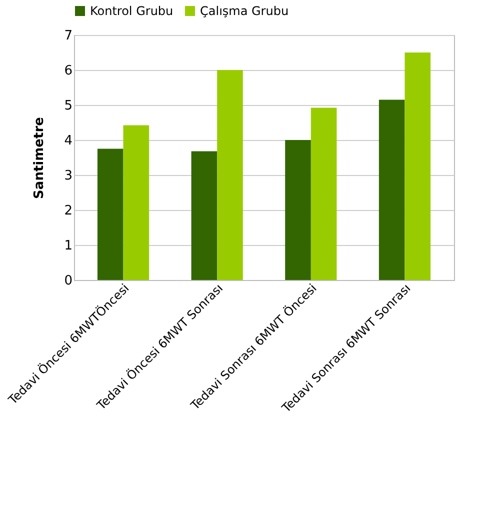 The height and width of the screenshot is (532, 503). Describe the element at coordinates (68, 211) in the screenshot. I see `y-tick-label: 2` at that location.